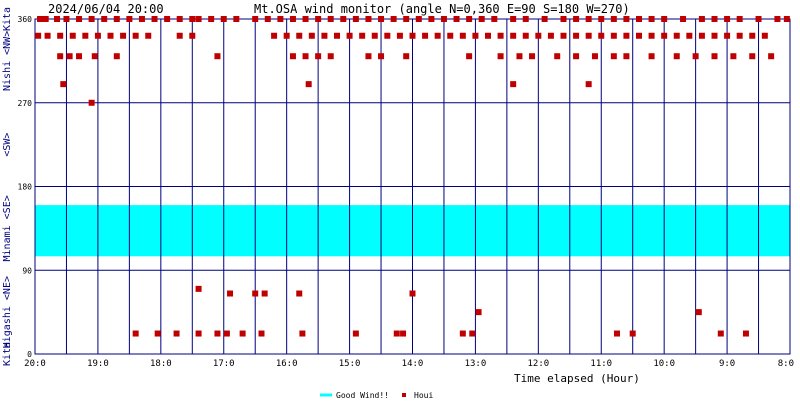 This screenshot has height=404, width=800. What do you see at coordinates (7, 228) in the screenshot?
I see `y-direction-label: Minami <SE>` at bounding box center [7, 228].